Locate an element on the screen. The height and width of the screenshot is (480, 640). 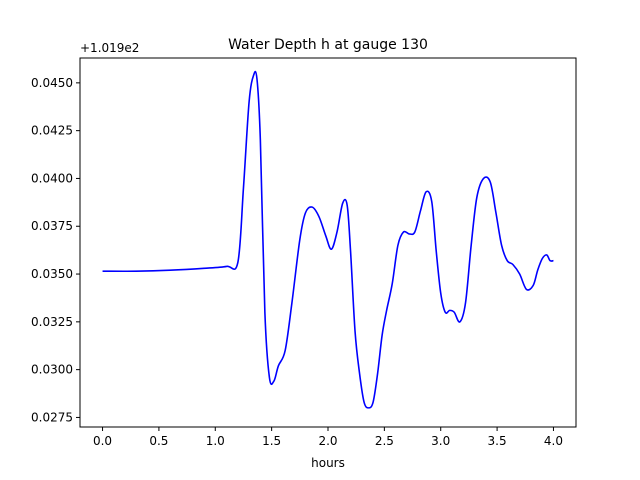
x-axis-label: hours is located at coordinates (328, 463).